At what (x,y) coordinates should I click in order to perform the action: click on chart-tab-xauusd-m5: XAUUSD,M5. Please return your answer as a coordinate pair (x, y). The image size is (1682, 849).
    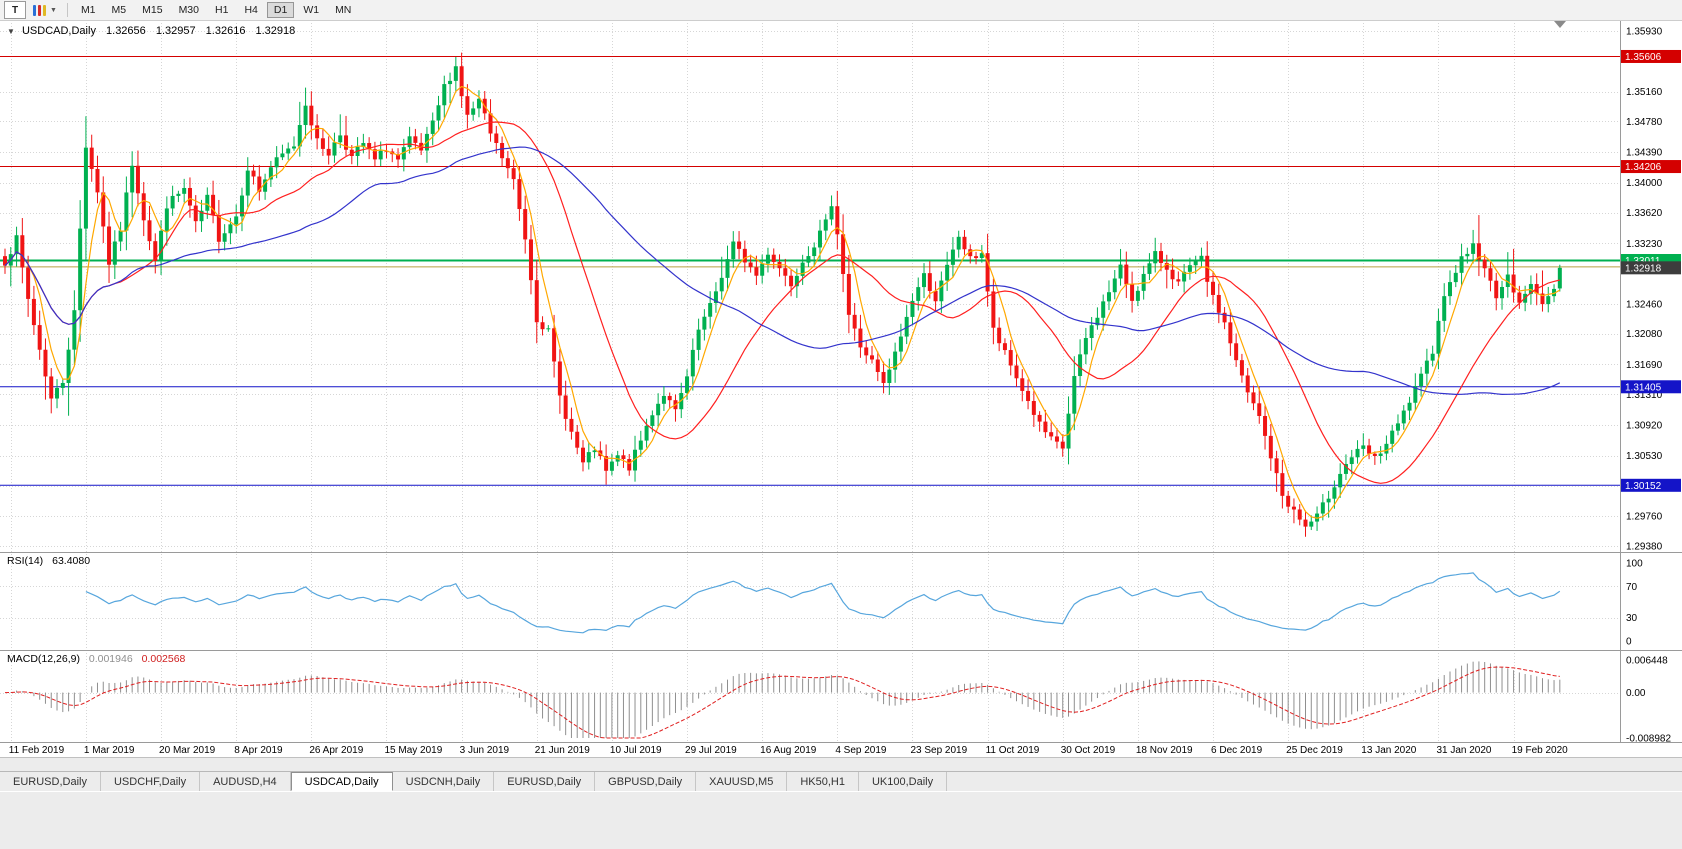
    Looking at the image, I should click on (742, 781).